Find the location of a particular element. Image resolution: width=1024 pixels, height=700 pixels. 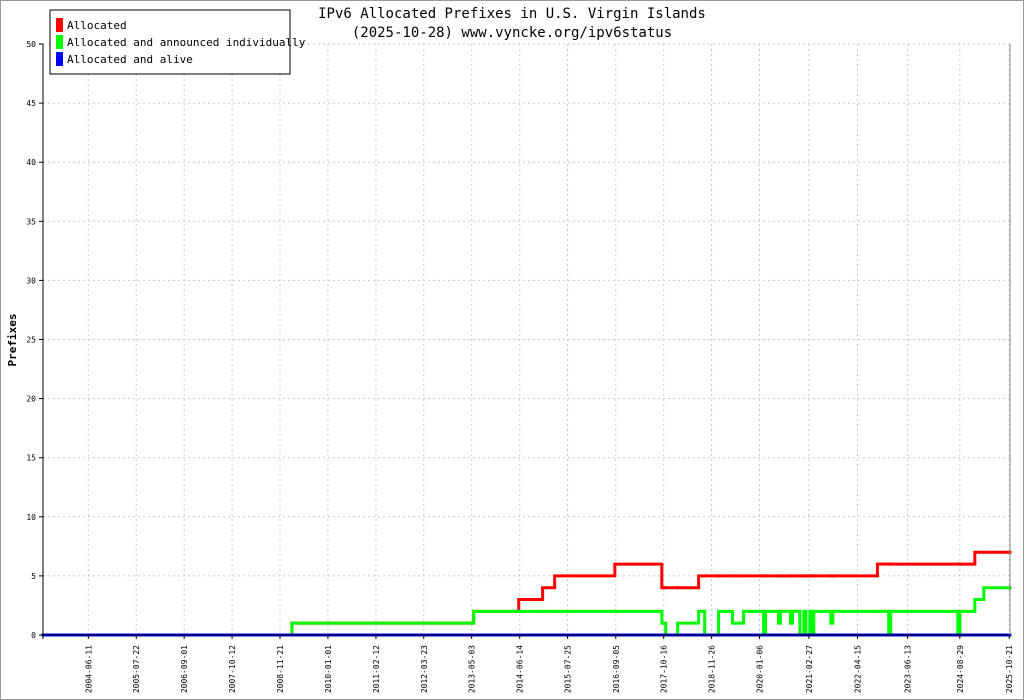

x-tick-label: 2018-11-26 is located at coordinates (712, 669).